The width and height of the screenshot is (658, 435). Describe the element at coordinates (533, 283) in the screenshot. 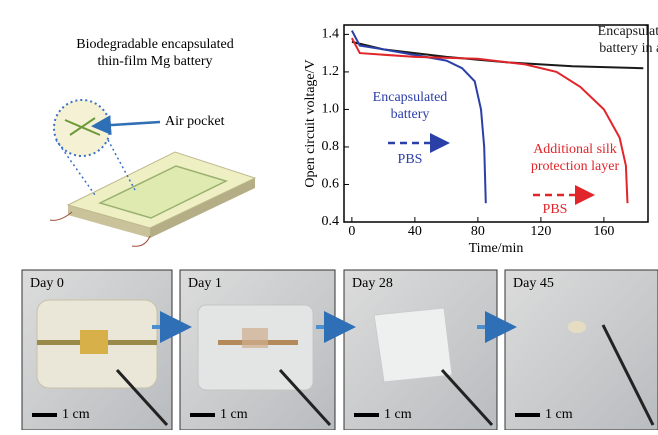

I see `photo-label: Day 45` at that location.